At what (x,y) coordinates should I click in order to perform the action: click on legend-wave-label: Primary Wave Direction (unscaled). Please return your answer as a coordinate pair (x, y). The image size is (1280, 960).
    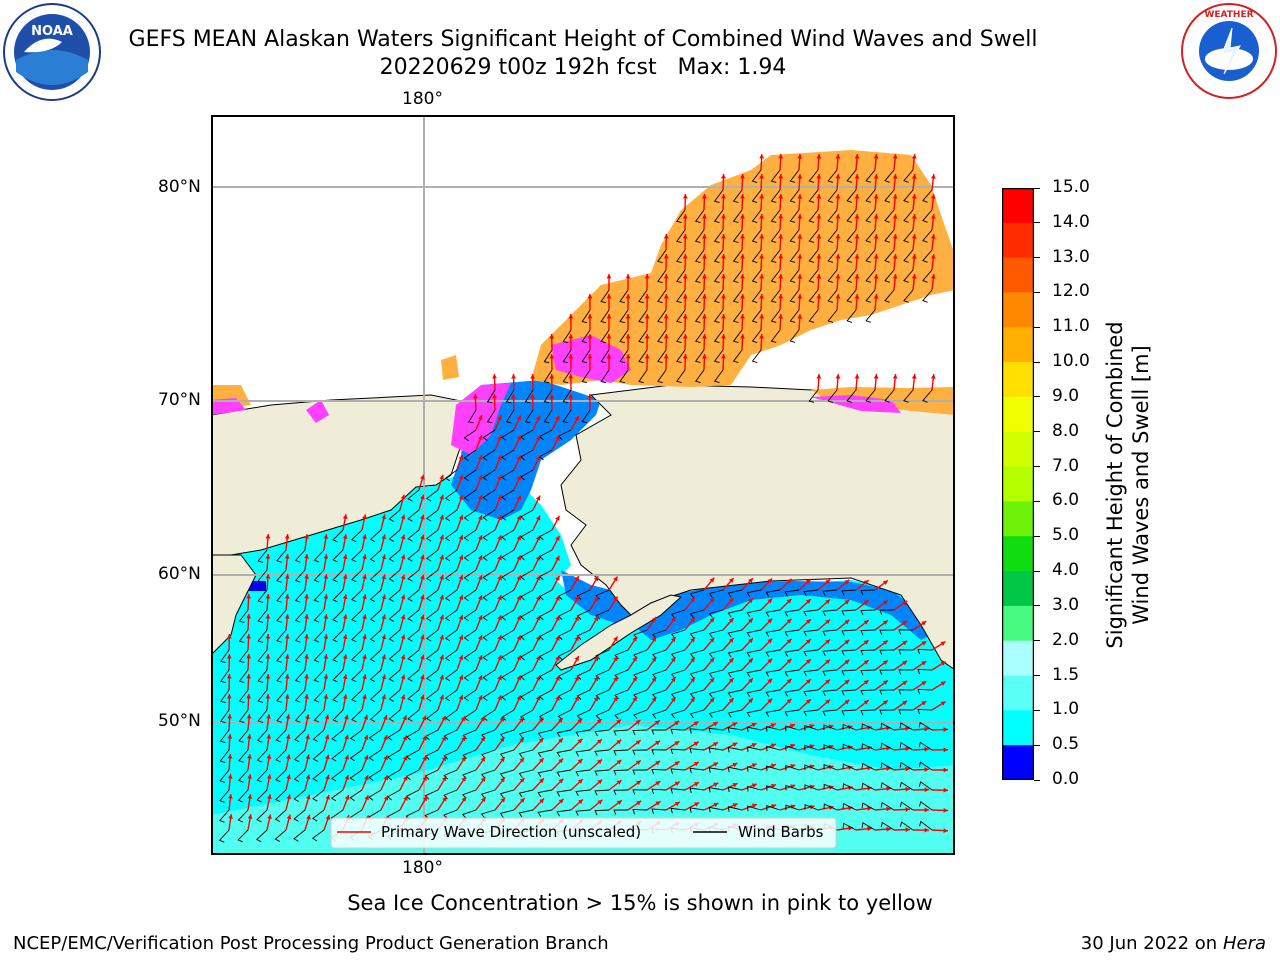
    Looking at the image, I should click on (511, 832).